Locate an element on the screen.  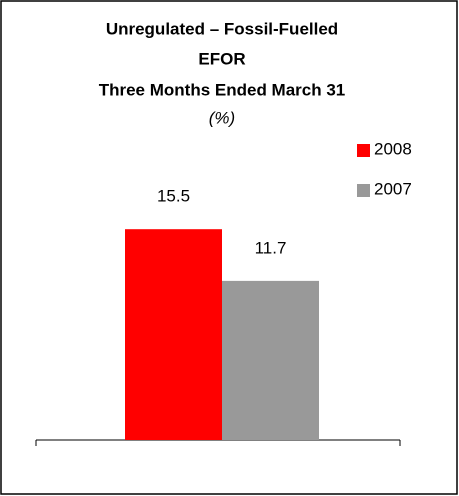
chart-subtitle: (%) is located at coordinates (222, 117).